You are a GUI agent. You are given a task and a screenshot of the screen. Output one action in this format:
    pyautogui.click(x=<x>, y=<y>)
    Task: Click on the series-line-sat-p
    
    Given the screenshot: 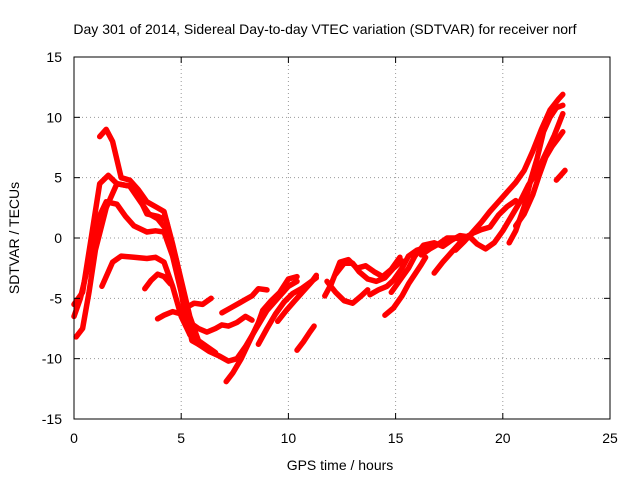 What is the action you would take?
    pyautogui.click(x=368, y=271)
    